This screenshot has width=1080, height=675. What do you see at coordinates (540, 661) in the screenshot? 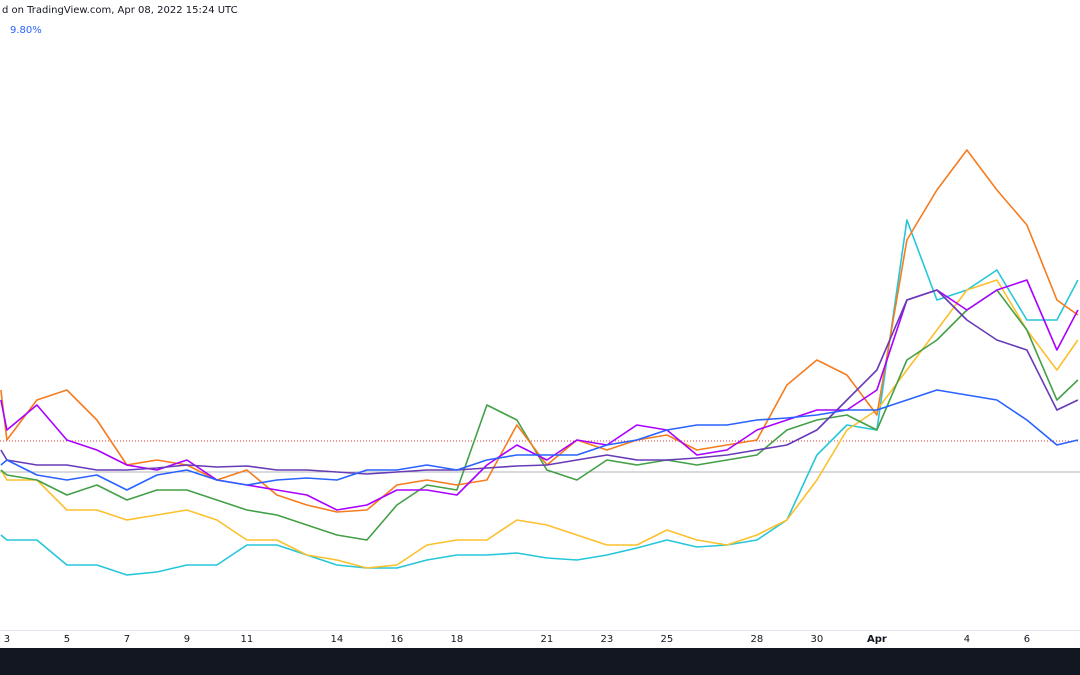
I see `footer-bar` at bounding box center [540, 661].